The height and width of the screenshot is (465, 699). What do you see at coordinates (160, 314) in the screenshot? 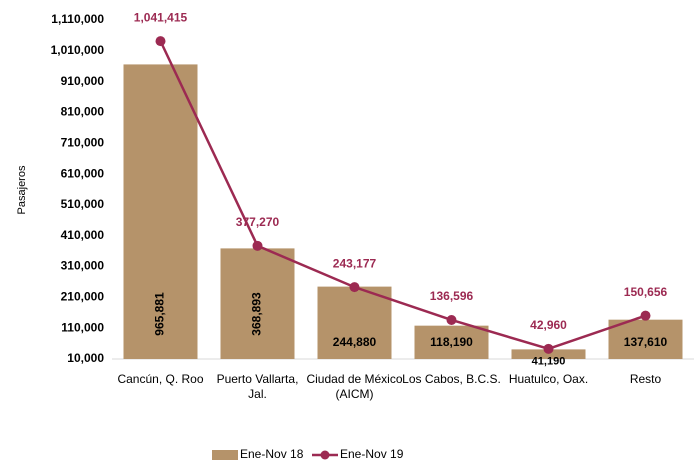
I see `bar-label: 965,881` at bounding box center [160, 314].